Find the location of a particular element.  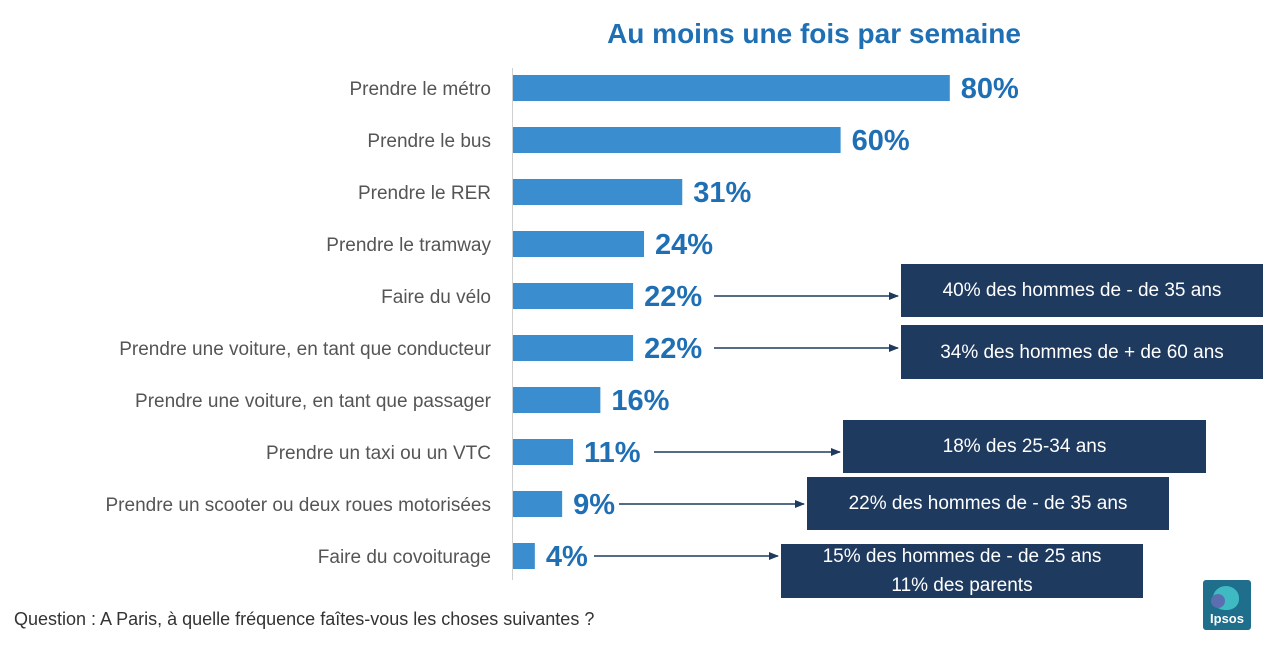

annotation-text: 22% des hommes de - de 35 ans is located at coordinates (988, 503).